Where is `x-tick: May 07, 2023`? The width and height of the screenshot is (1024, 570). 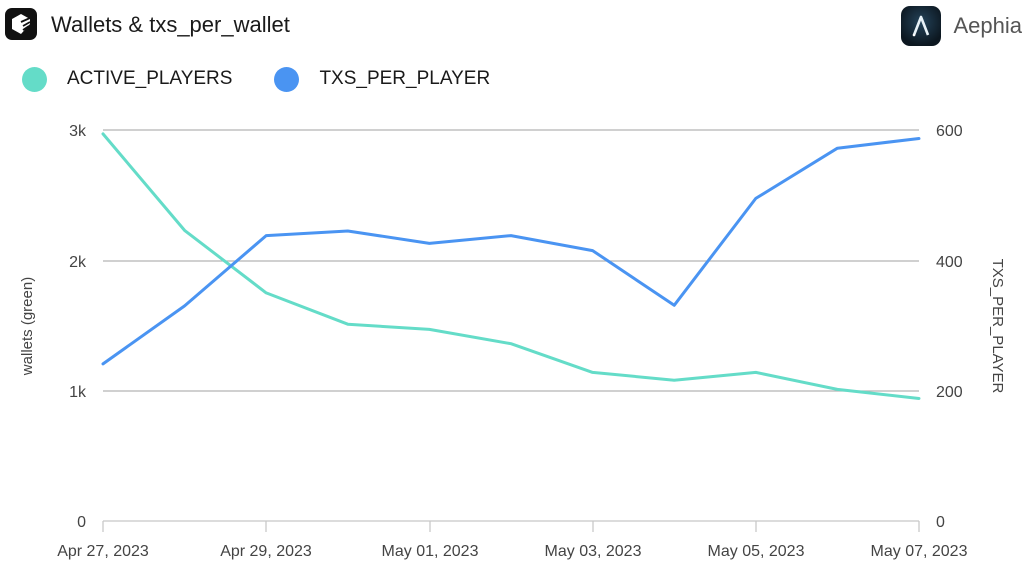
x-tick: May 07, 2023 is located at coordinates (919, 551).